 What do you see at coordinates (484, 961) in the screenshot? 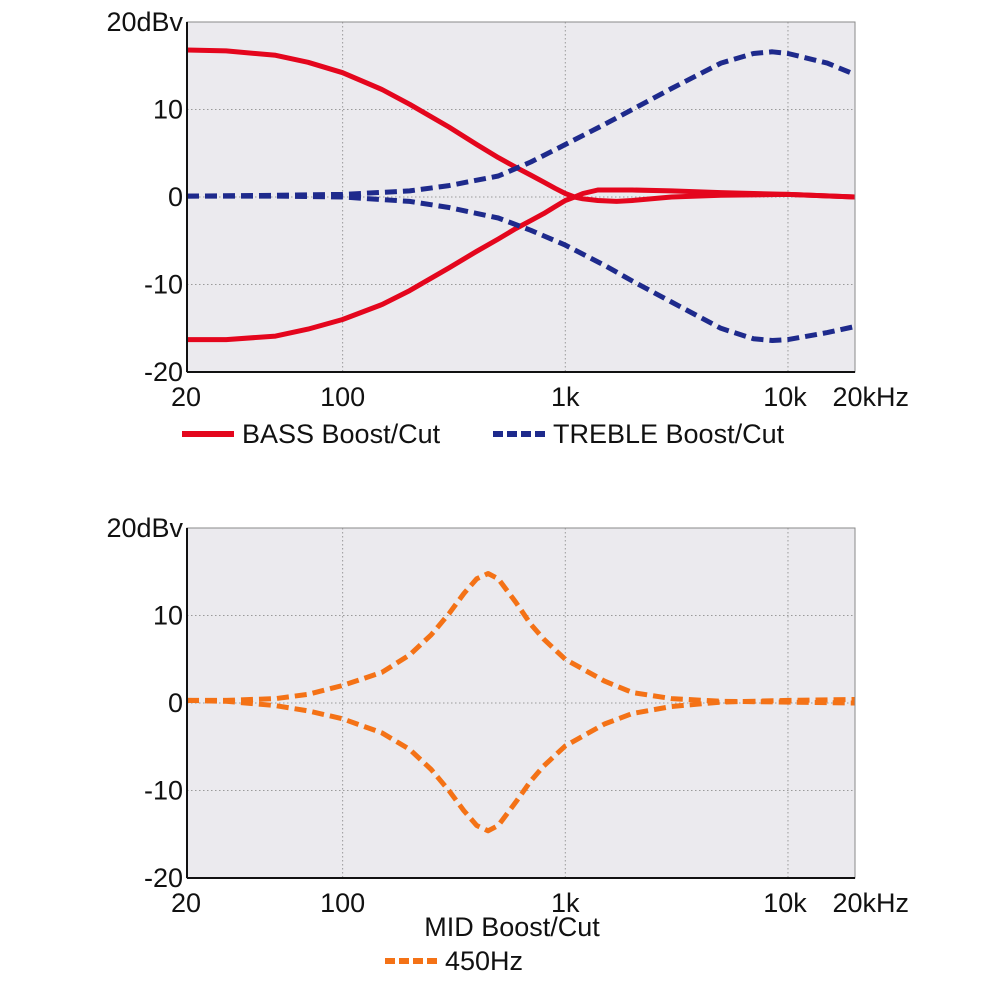
I see `legend-label: 450Hz` at bounding box center [484, 961].